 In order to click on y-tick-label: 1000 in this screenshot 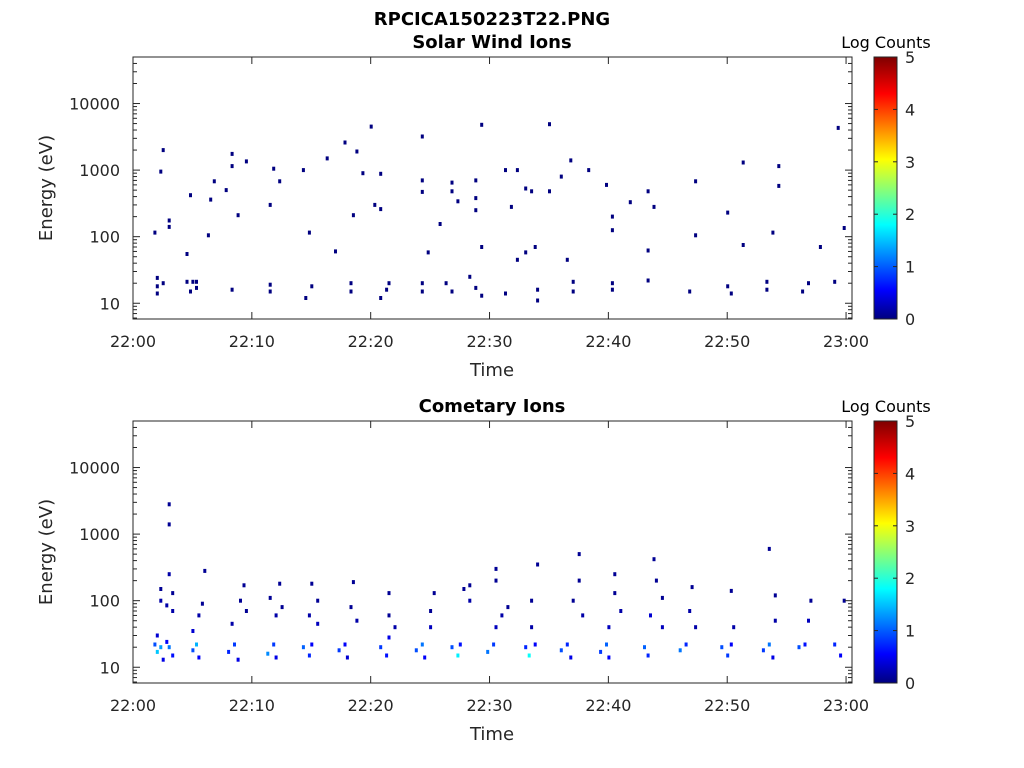, I will do `click(99, 170)`.